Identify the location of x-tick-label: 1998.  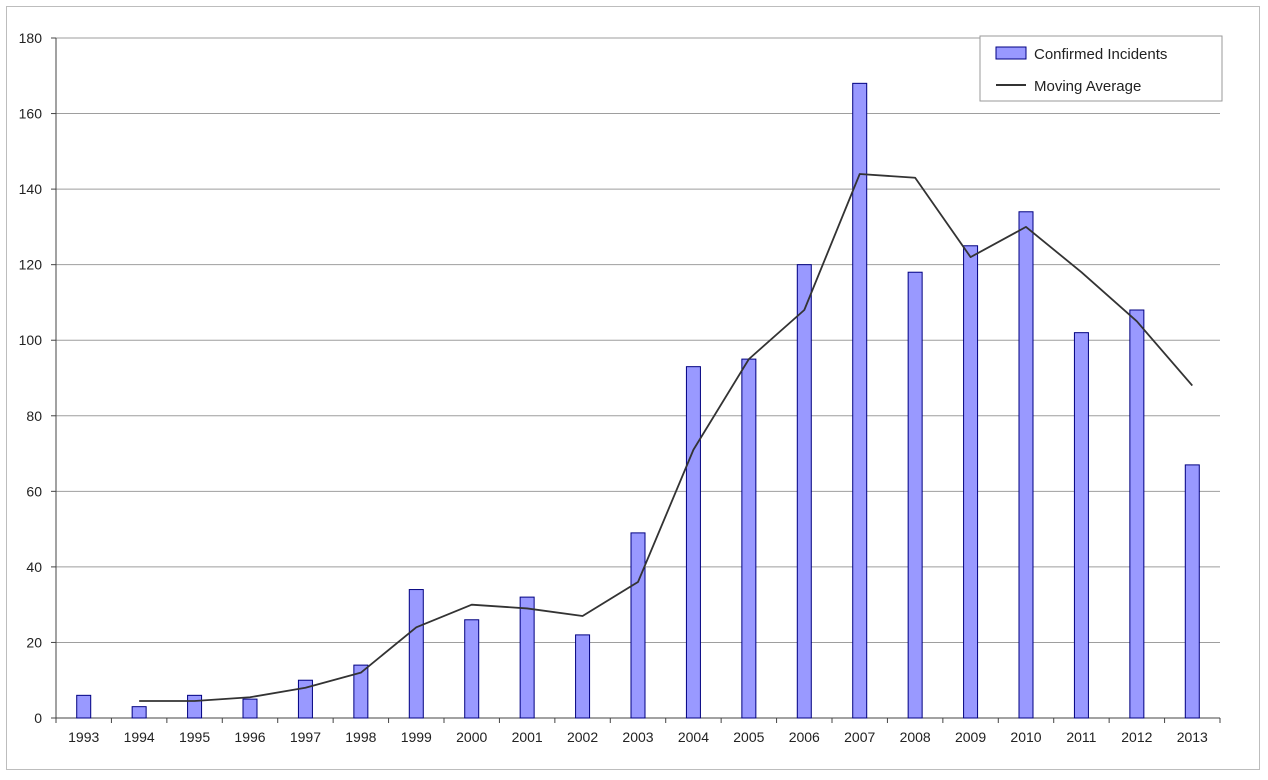
(360, 737).